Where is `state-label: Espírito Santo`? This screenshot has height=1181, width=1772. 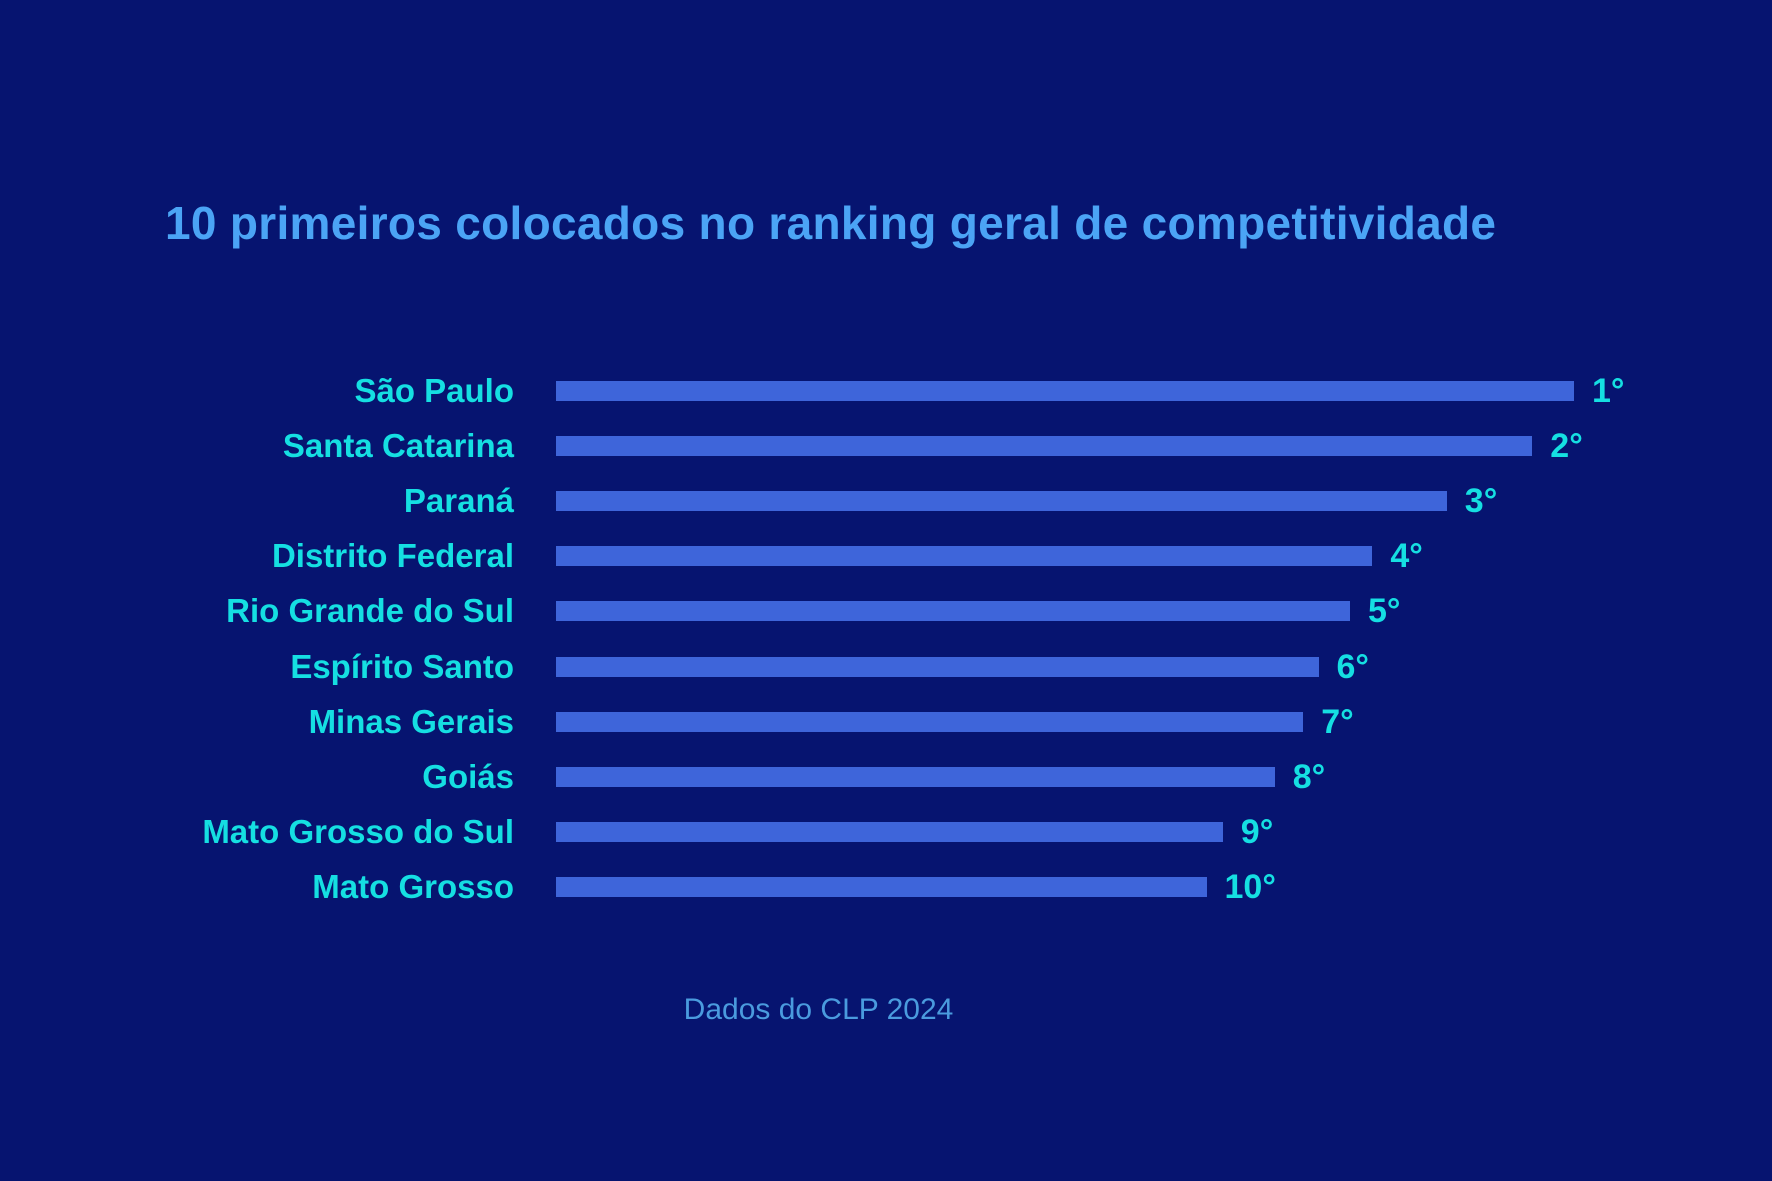 state-label: Espírito Santo is located at coordinates (402, 666).